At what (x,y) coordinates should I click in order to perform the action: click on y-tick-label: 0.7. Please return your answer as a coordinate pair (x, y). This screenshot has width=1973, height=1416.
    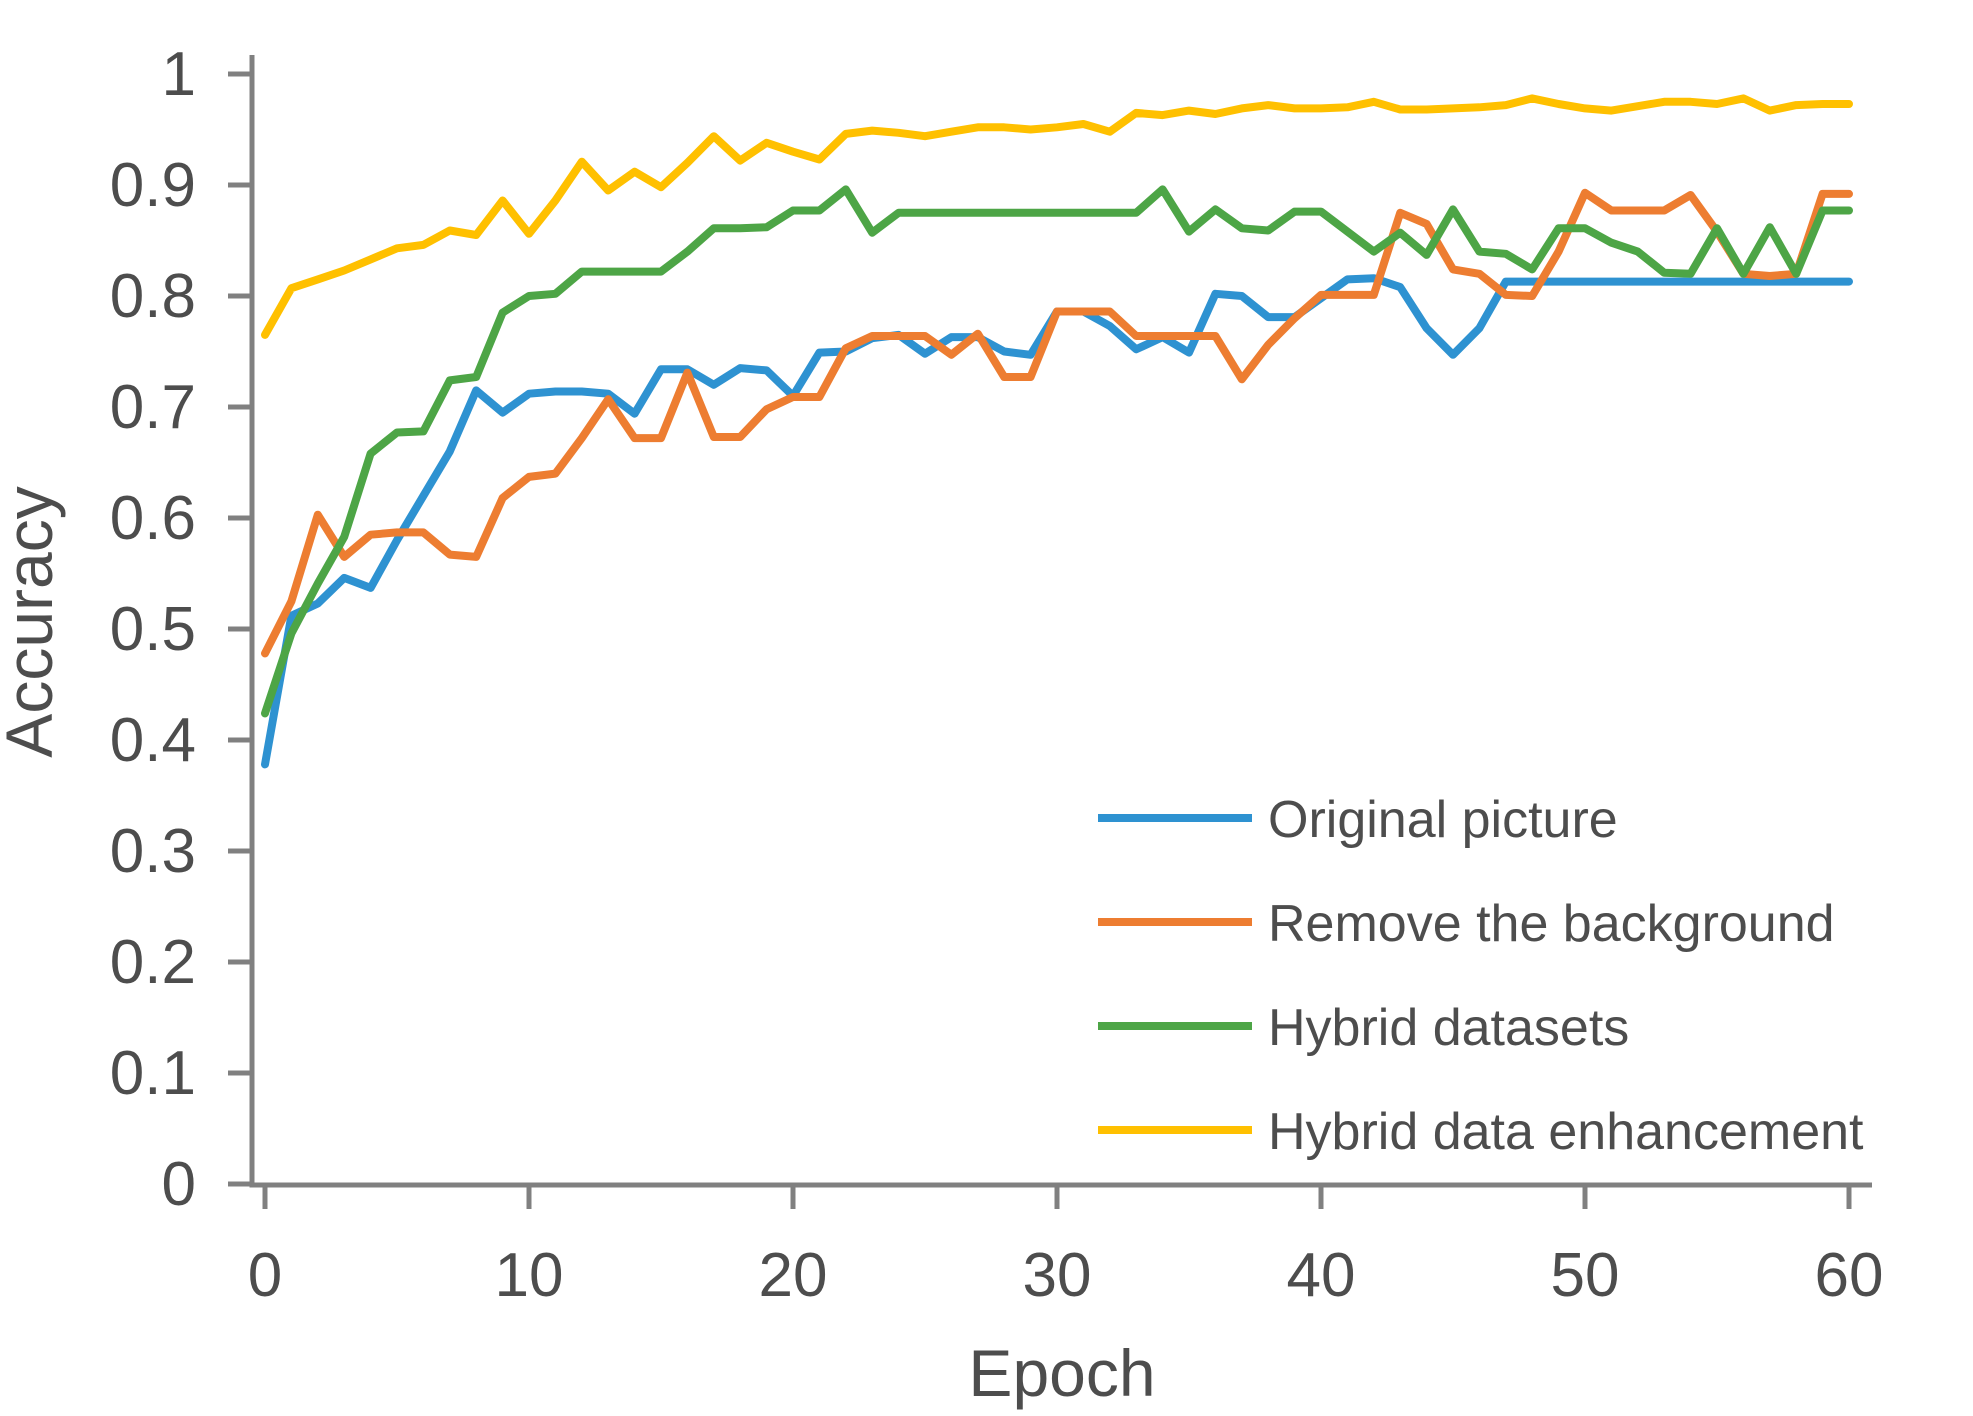
    Looking at the image, I should click on (153, 407).